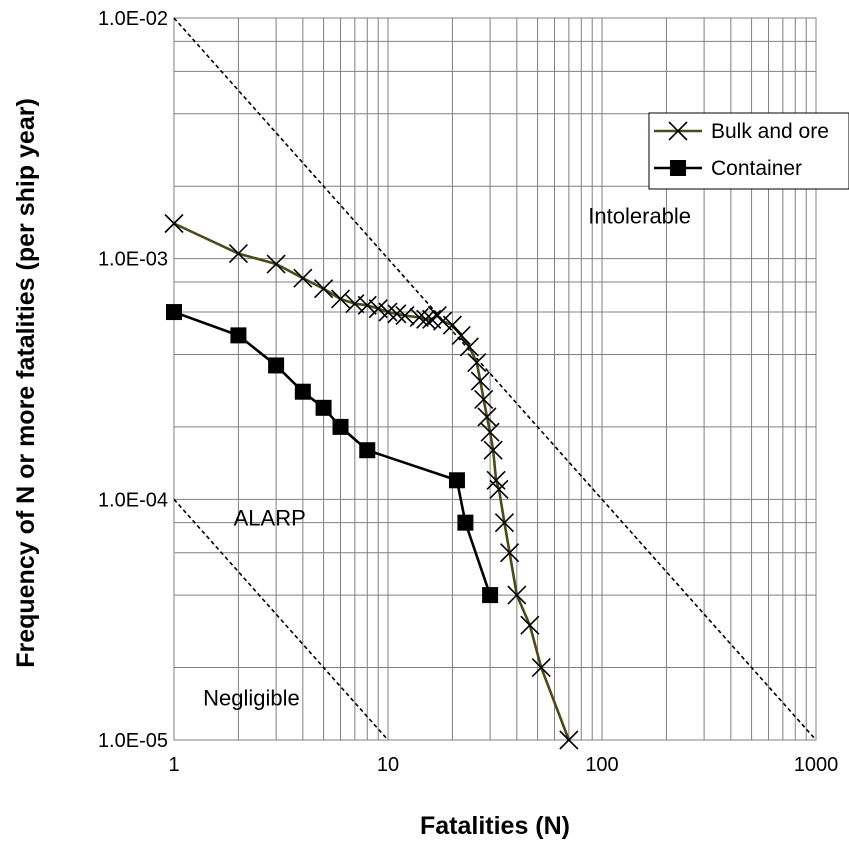 The image size is (849, 841). Describe the element at coordinates (173, 765) in the screenshot. I see `x-tick-label: 1` at that location.